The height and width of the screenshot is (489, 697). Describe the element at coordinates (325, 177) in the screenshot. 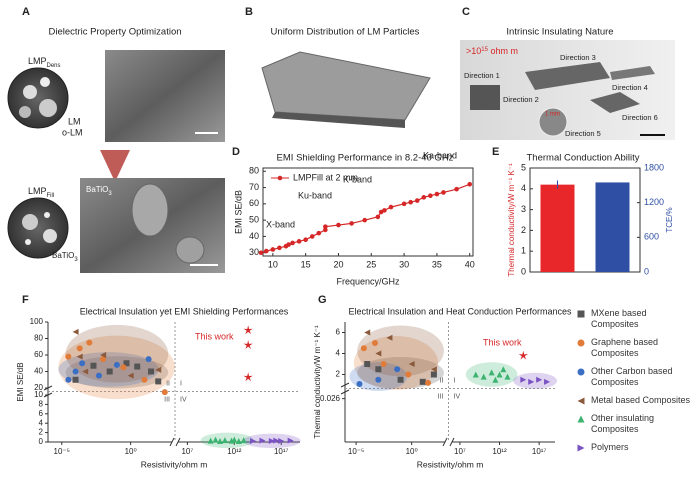

I see `legend-label: LMPFill at 2 mm` at that location.